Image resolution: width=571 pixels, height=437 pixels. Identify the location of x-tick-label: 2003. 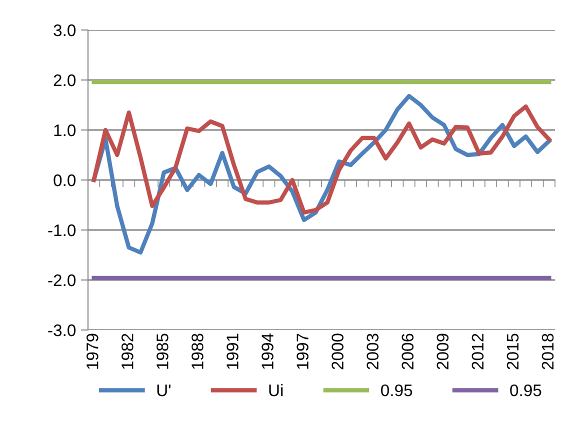
(372, 352).